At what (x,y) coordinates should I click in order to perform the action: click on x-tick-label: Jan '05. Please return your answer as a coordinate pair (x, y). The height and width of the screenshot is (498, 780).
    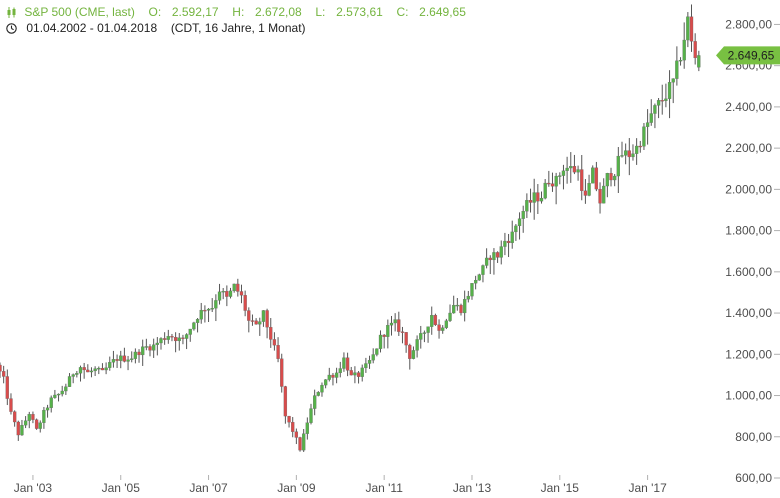
    Looking at the image, I should click on (121, 488).